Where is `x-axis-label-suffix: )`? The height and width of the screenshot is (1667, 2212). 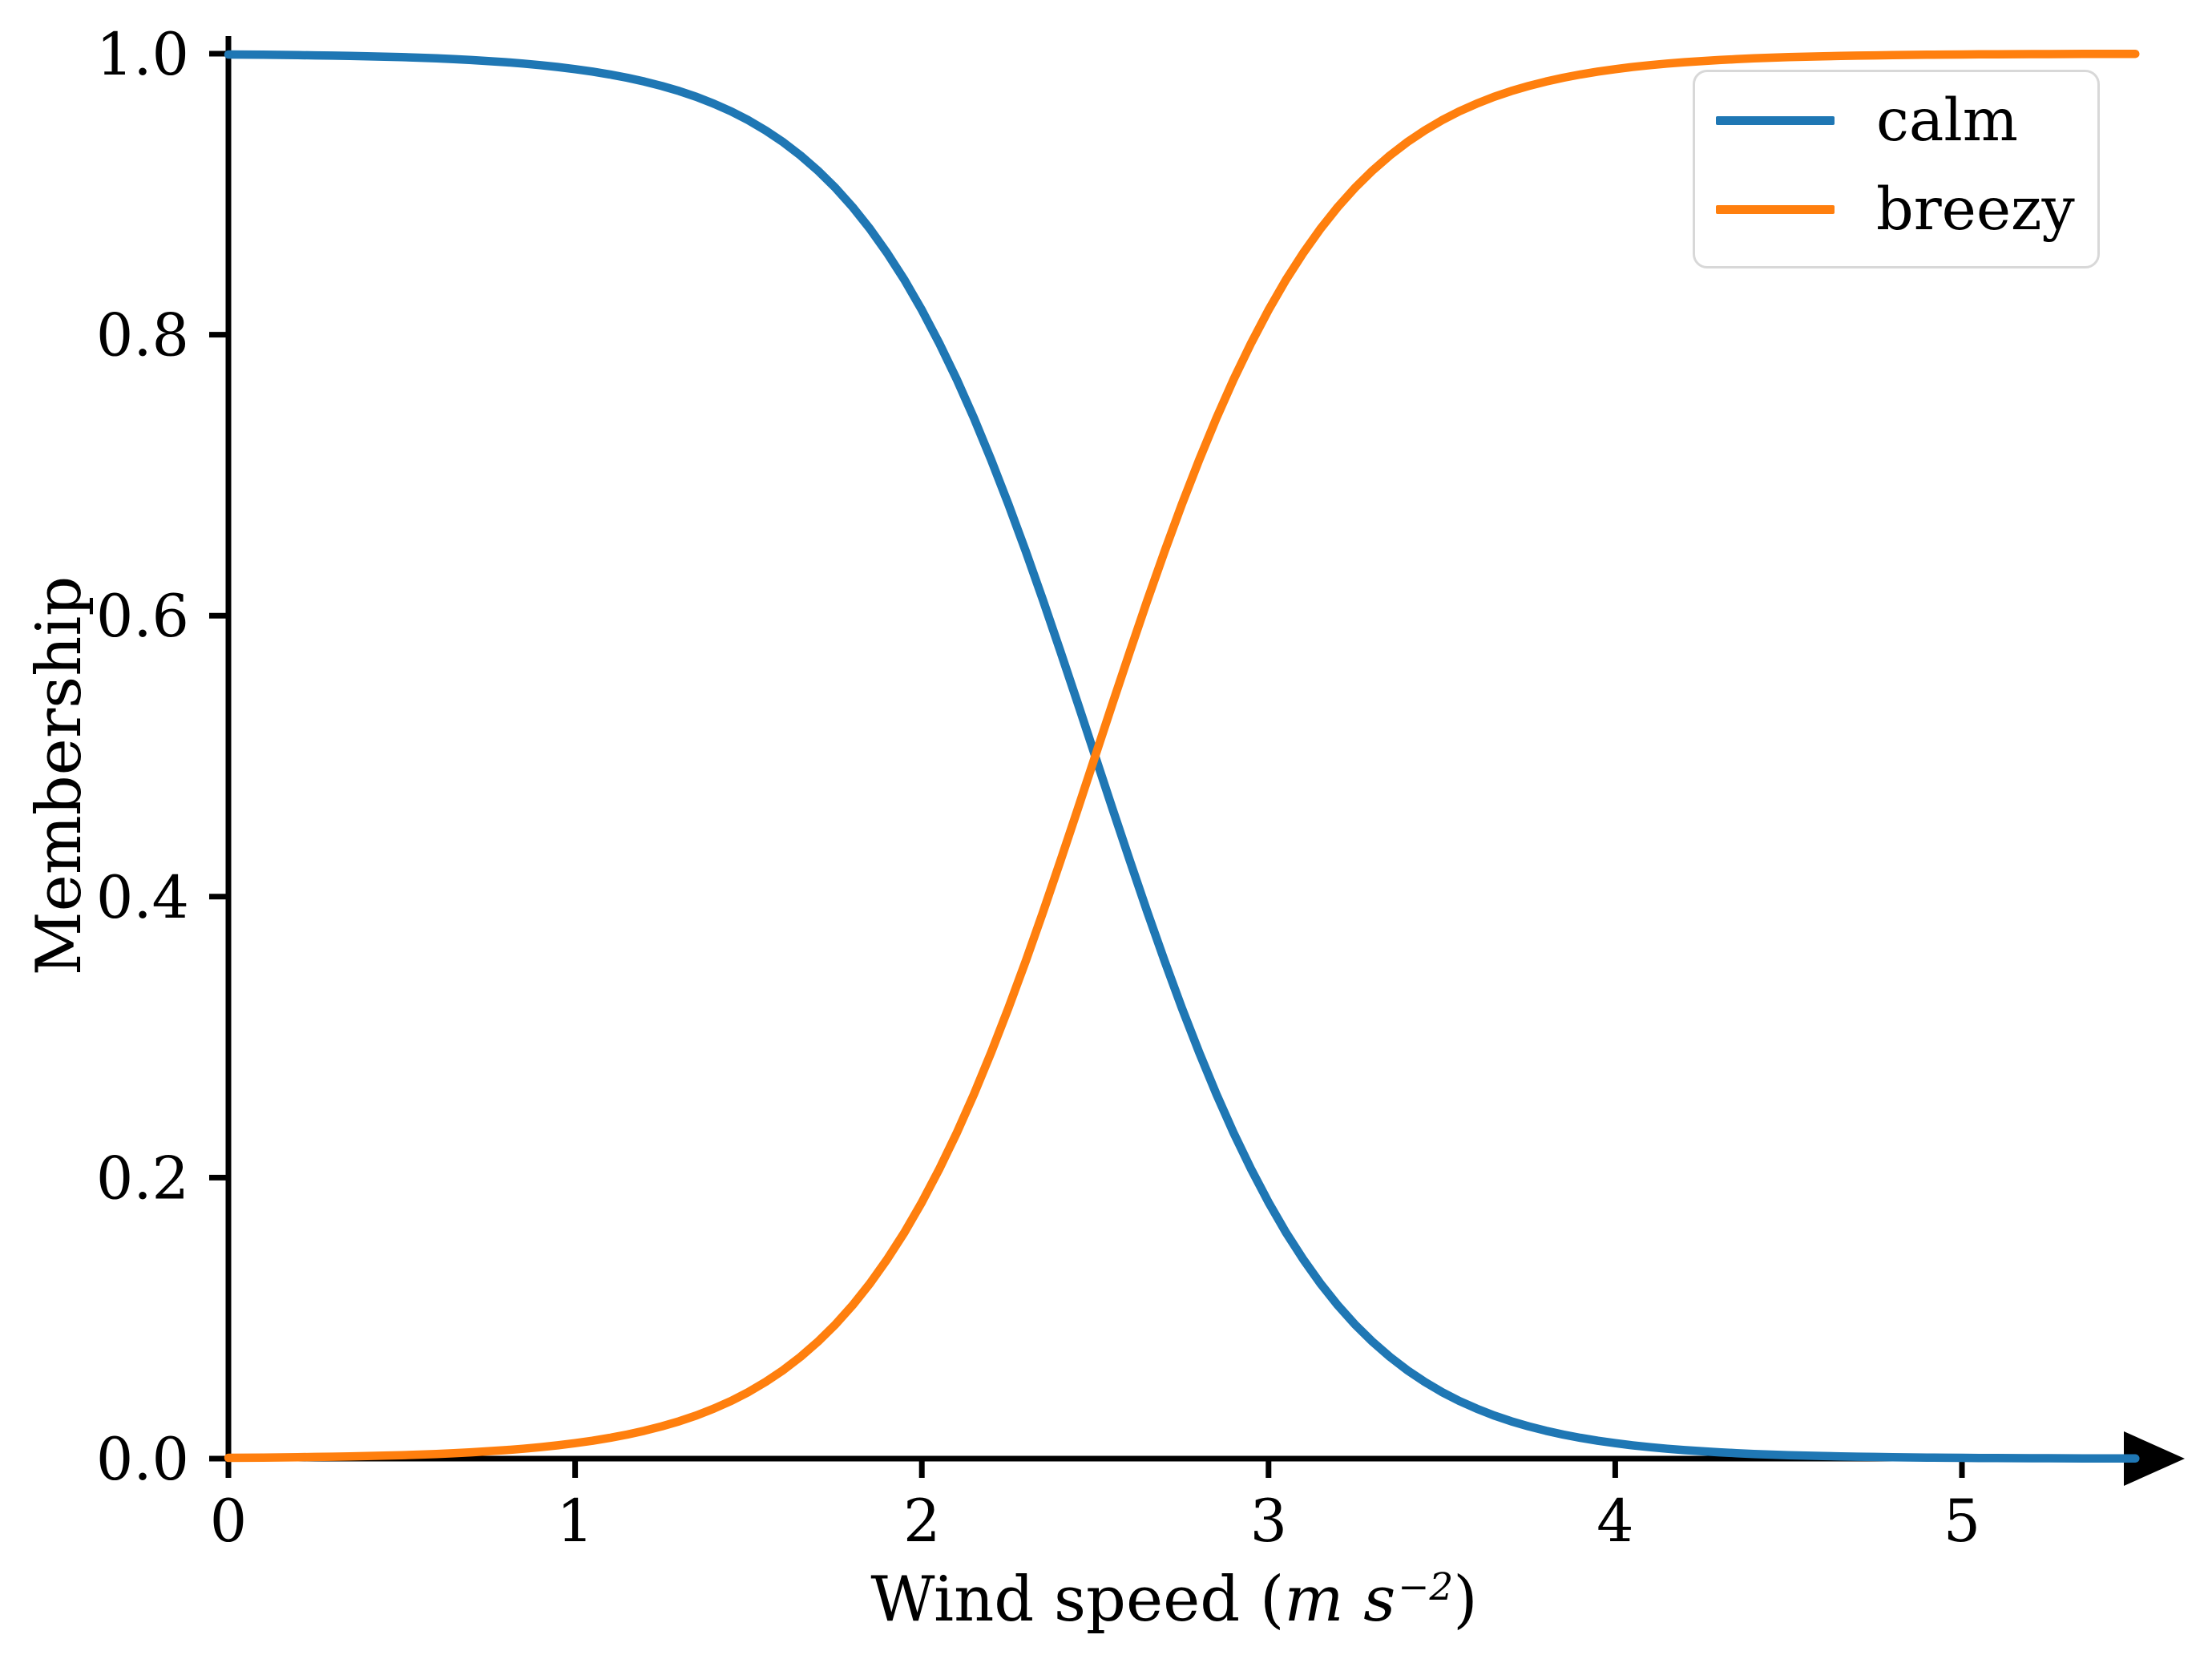
x-axis-label-suffix: ) is located at coordinates (1465, 1600).